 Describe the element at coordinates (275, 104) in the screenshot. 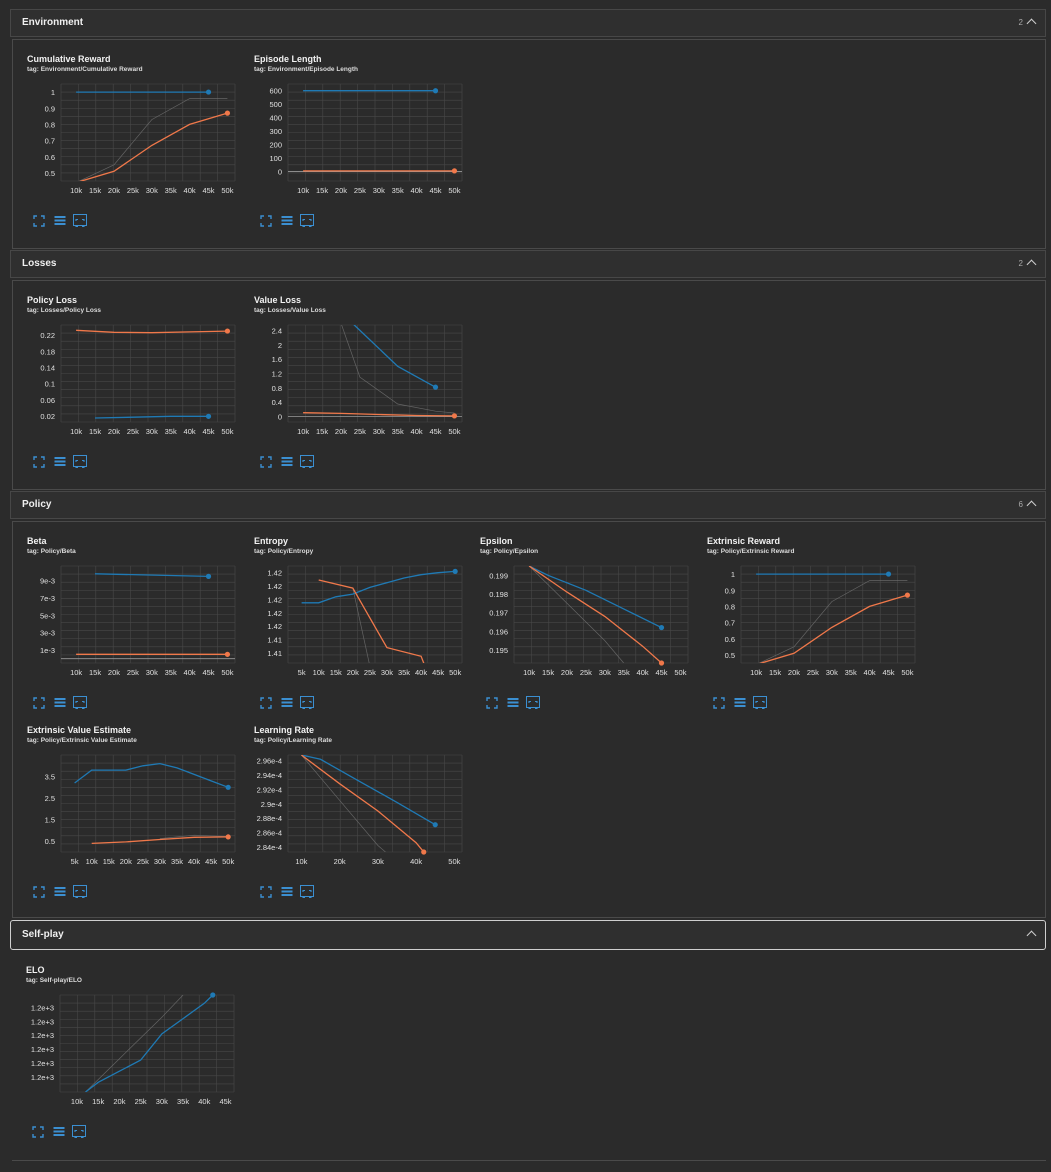

I see `y-tick-label: 500` at that location.